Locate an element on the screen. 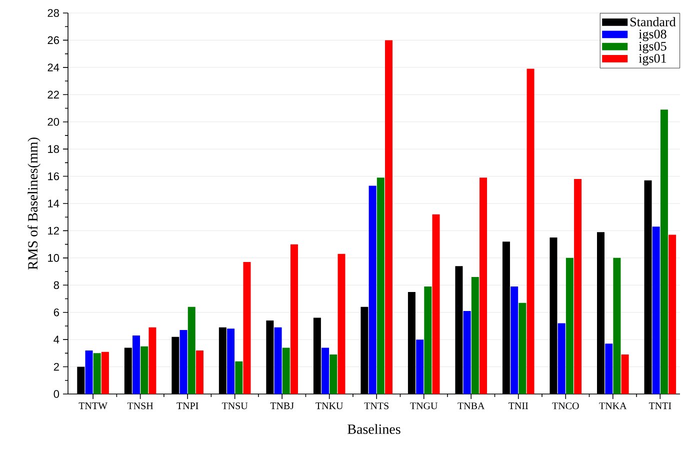 The width and height of the screenshot is (683, 454). x-tick-label: TNKU is located at coordinates (330, 406).